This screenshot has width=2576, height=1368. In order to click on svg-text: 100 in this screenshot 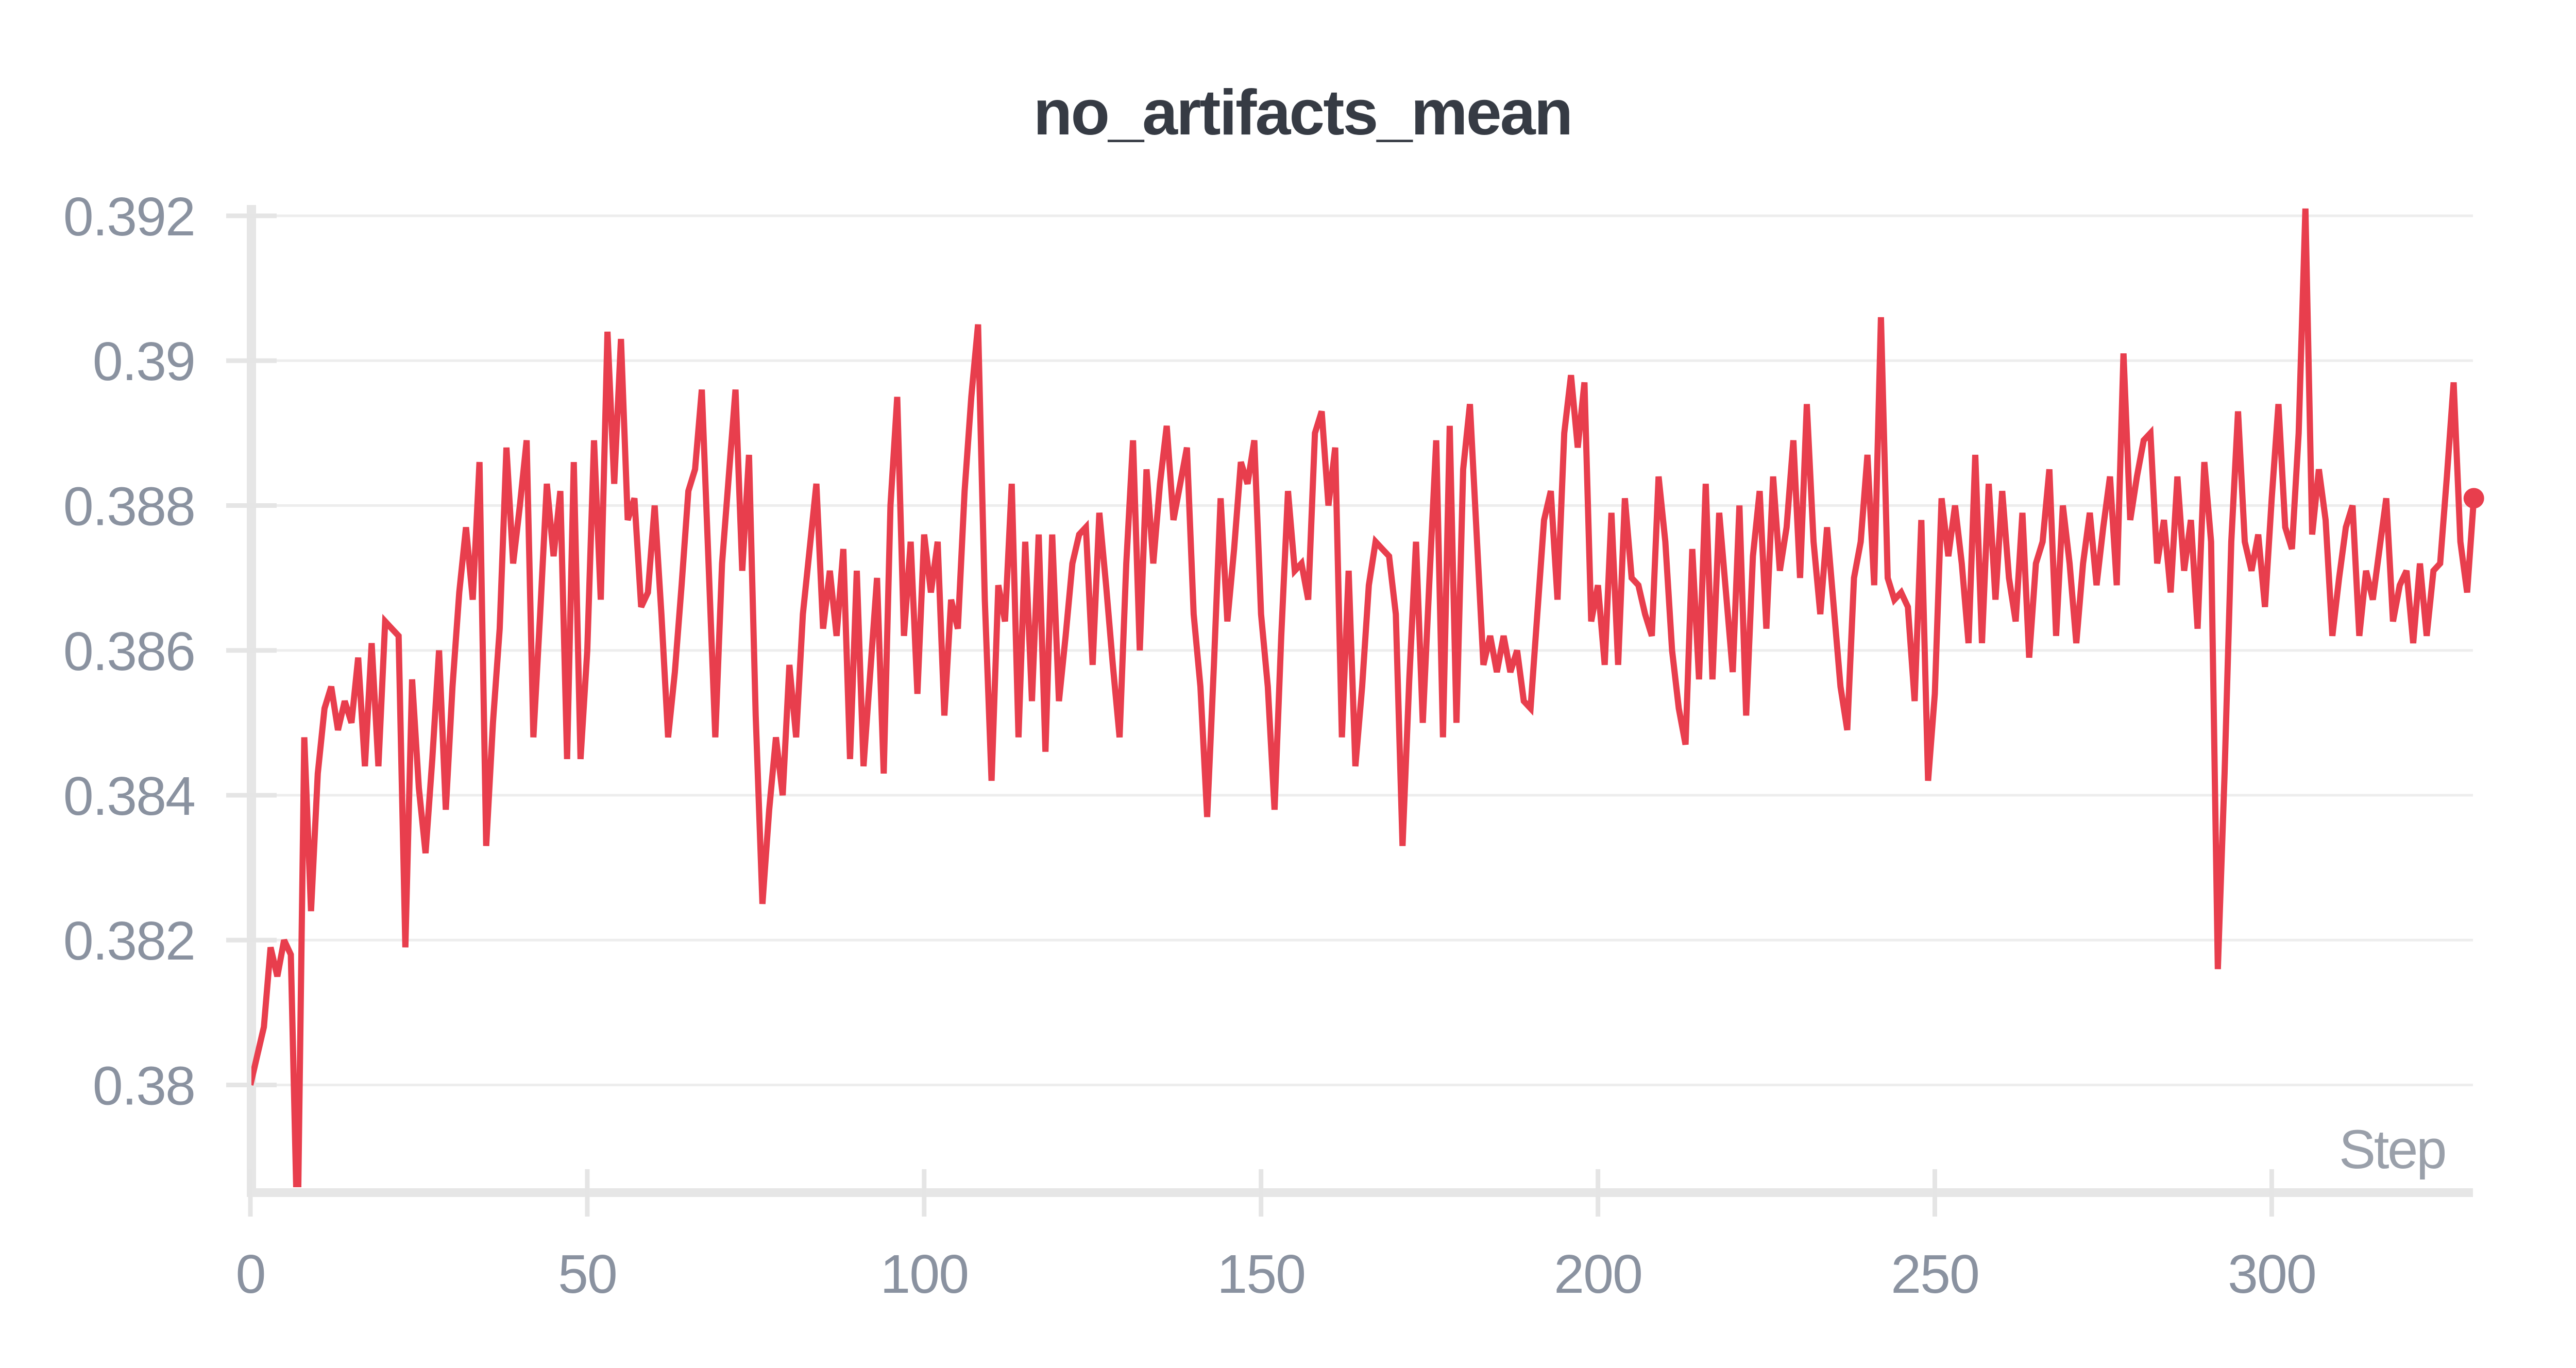, I will do `click(924, 1274)`.